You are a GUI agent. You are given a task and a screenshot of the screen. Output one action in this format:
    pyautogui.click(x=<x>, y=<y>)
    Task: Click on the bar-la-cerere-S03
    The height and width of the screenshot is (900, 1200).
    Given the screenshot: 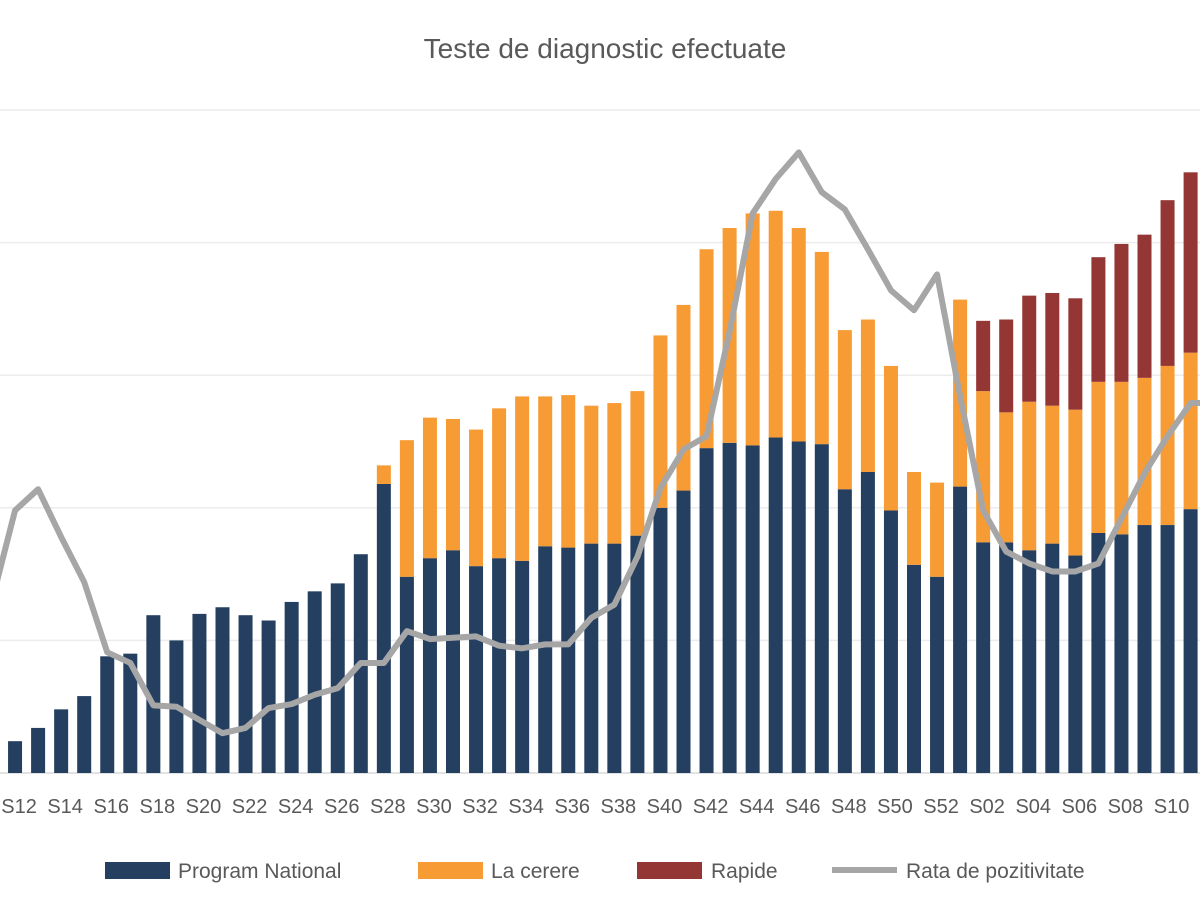 What is the action you would take?
    pyautogui.click(x=1006, y=477)
    